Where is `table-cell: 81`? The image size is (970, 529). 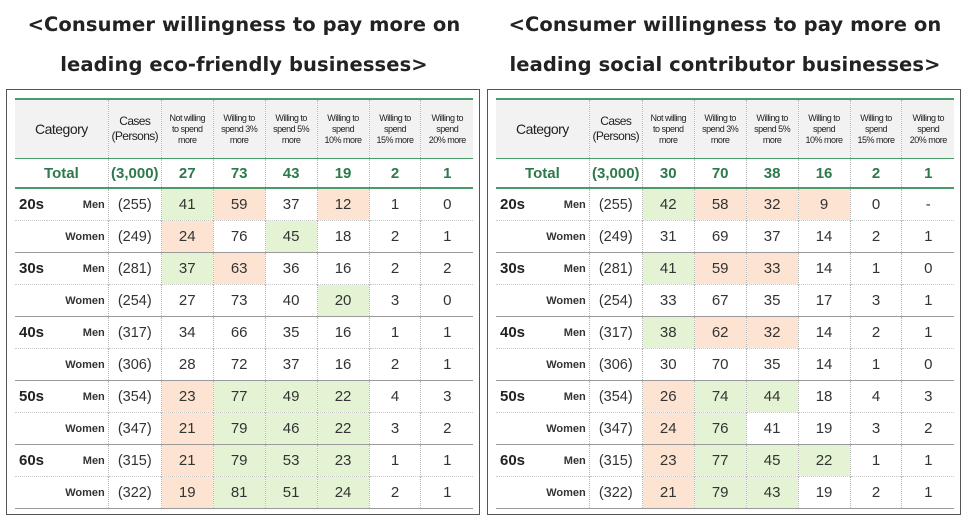
table-cell: 81 is located at coordinates (239, 492).